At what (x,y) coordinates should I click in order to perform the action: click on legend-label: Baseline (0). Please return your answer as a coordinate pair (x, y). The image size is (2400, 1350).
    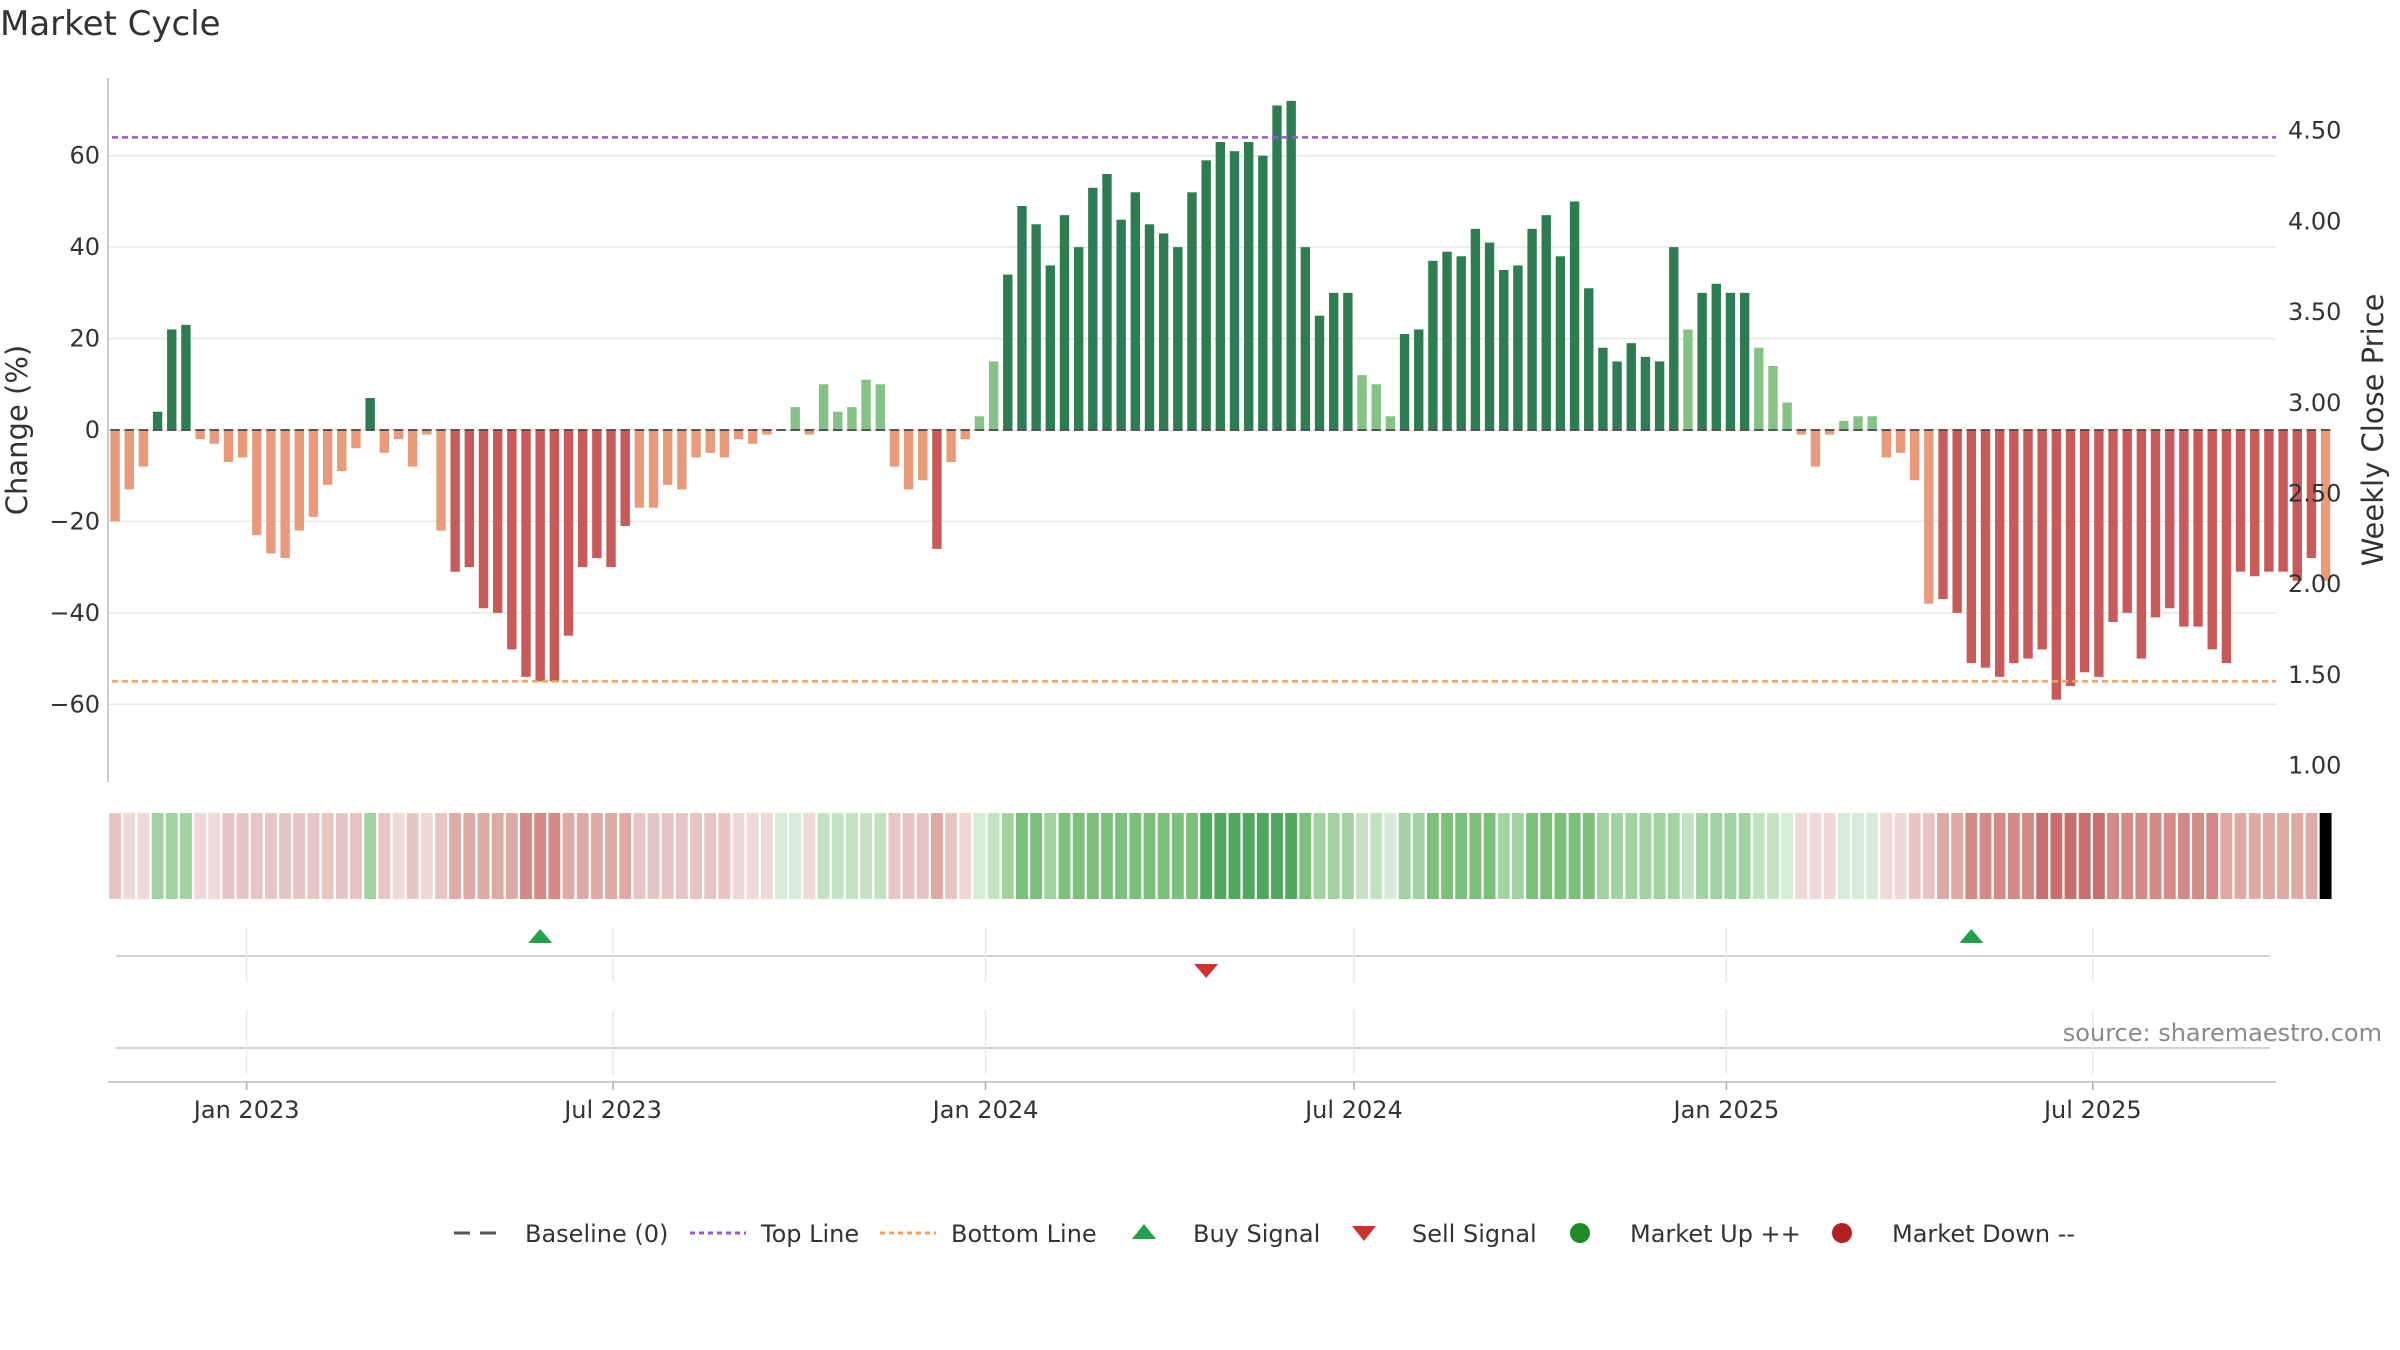
    Looking at the image, I should click on (596, 1234).